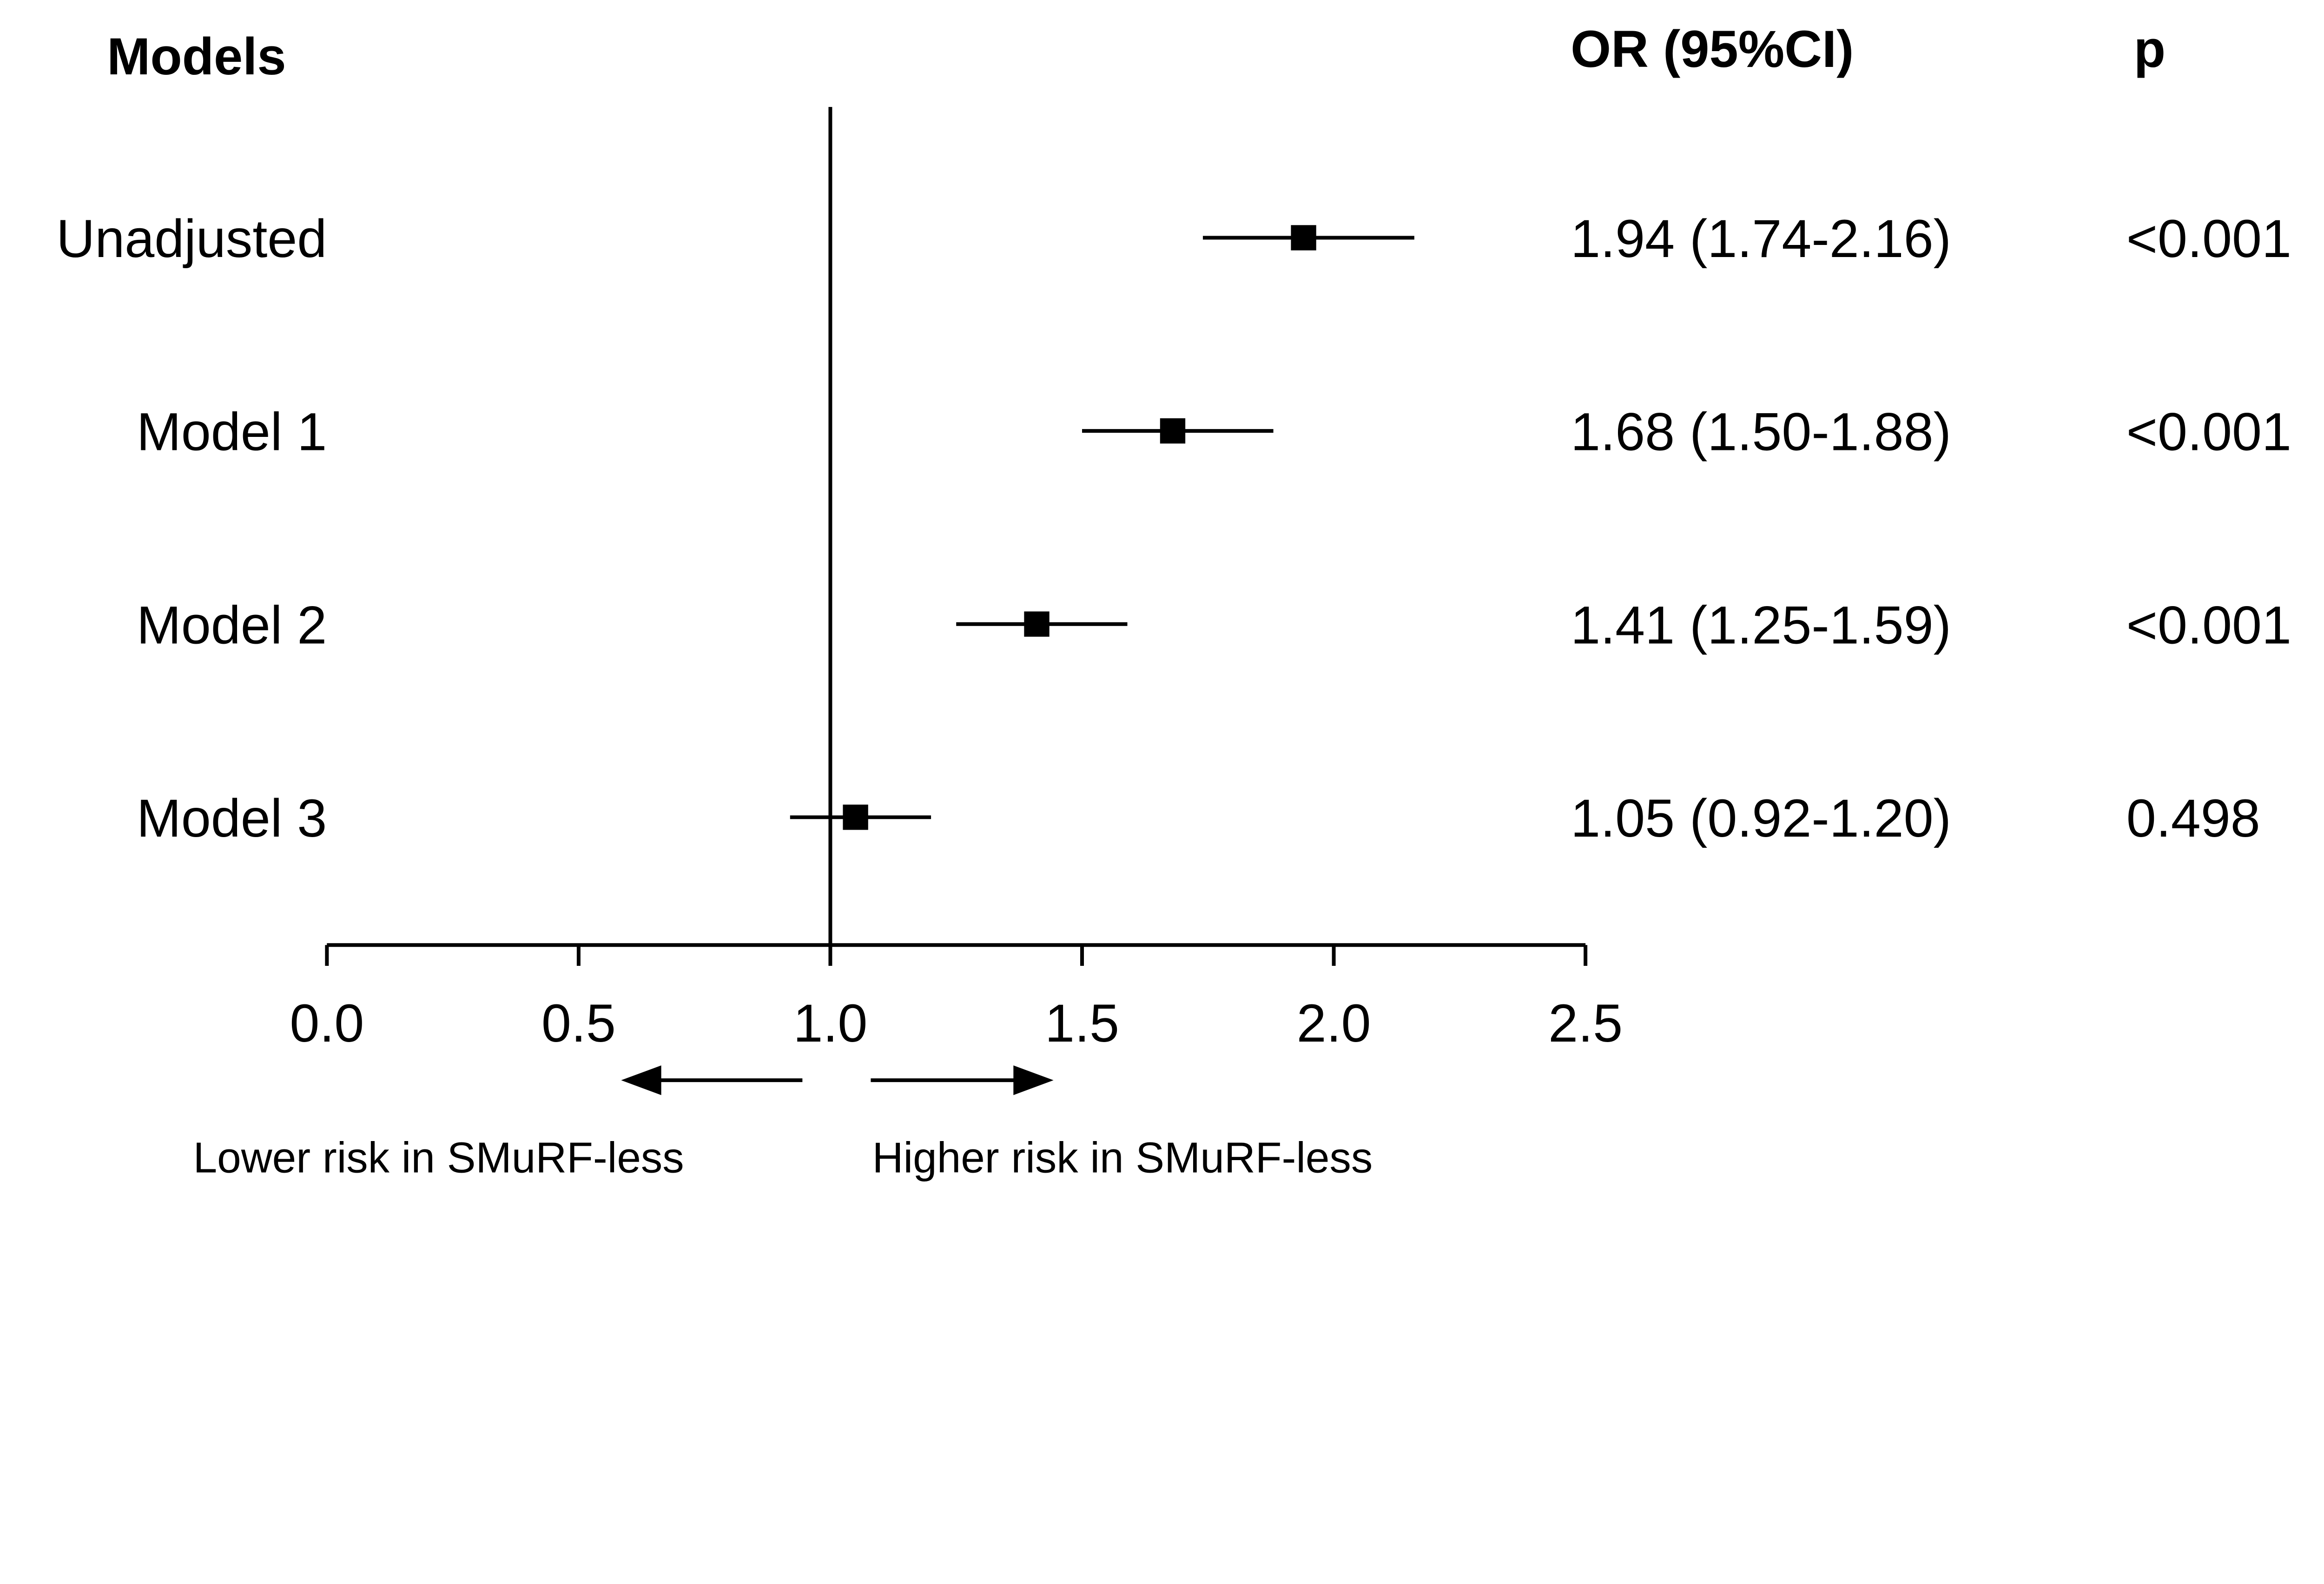 This screenshot has height=1584, width=2324. Describe the element at coordinates (1214, 432) in the screenshot. I see `row-model-1: Model 1 1.68 (1.50-1.88) <0.001` at that location.